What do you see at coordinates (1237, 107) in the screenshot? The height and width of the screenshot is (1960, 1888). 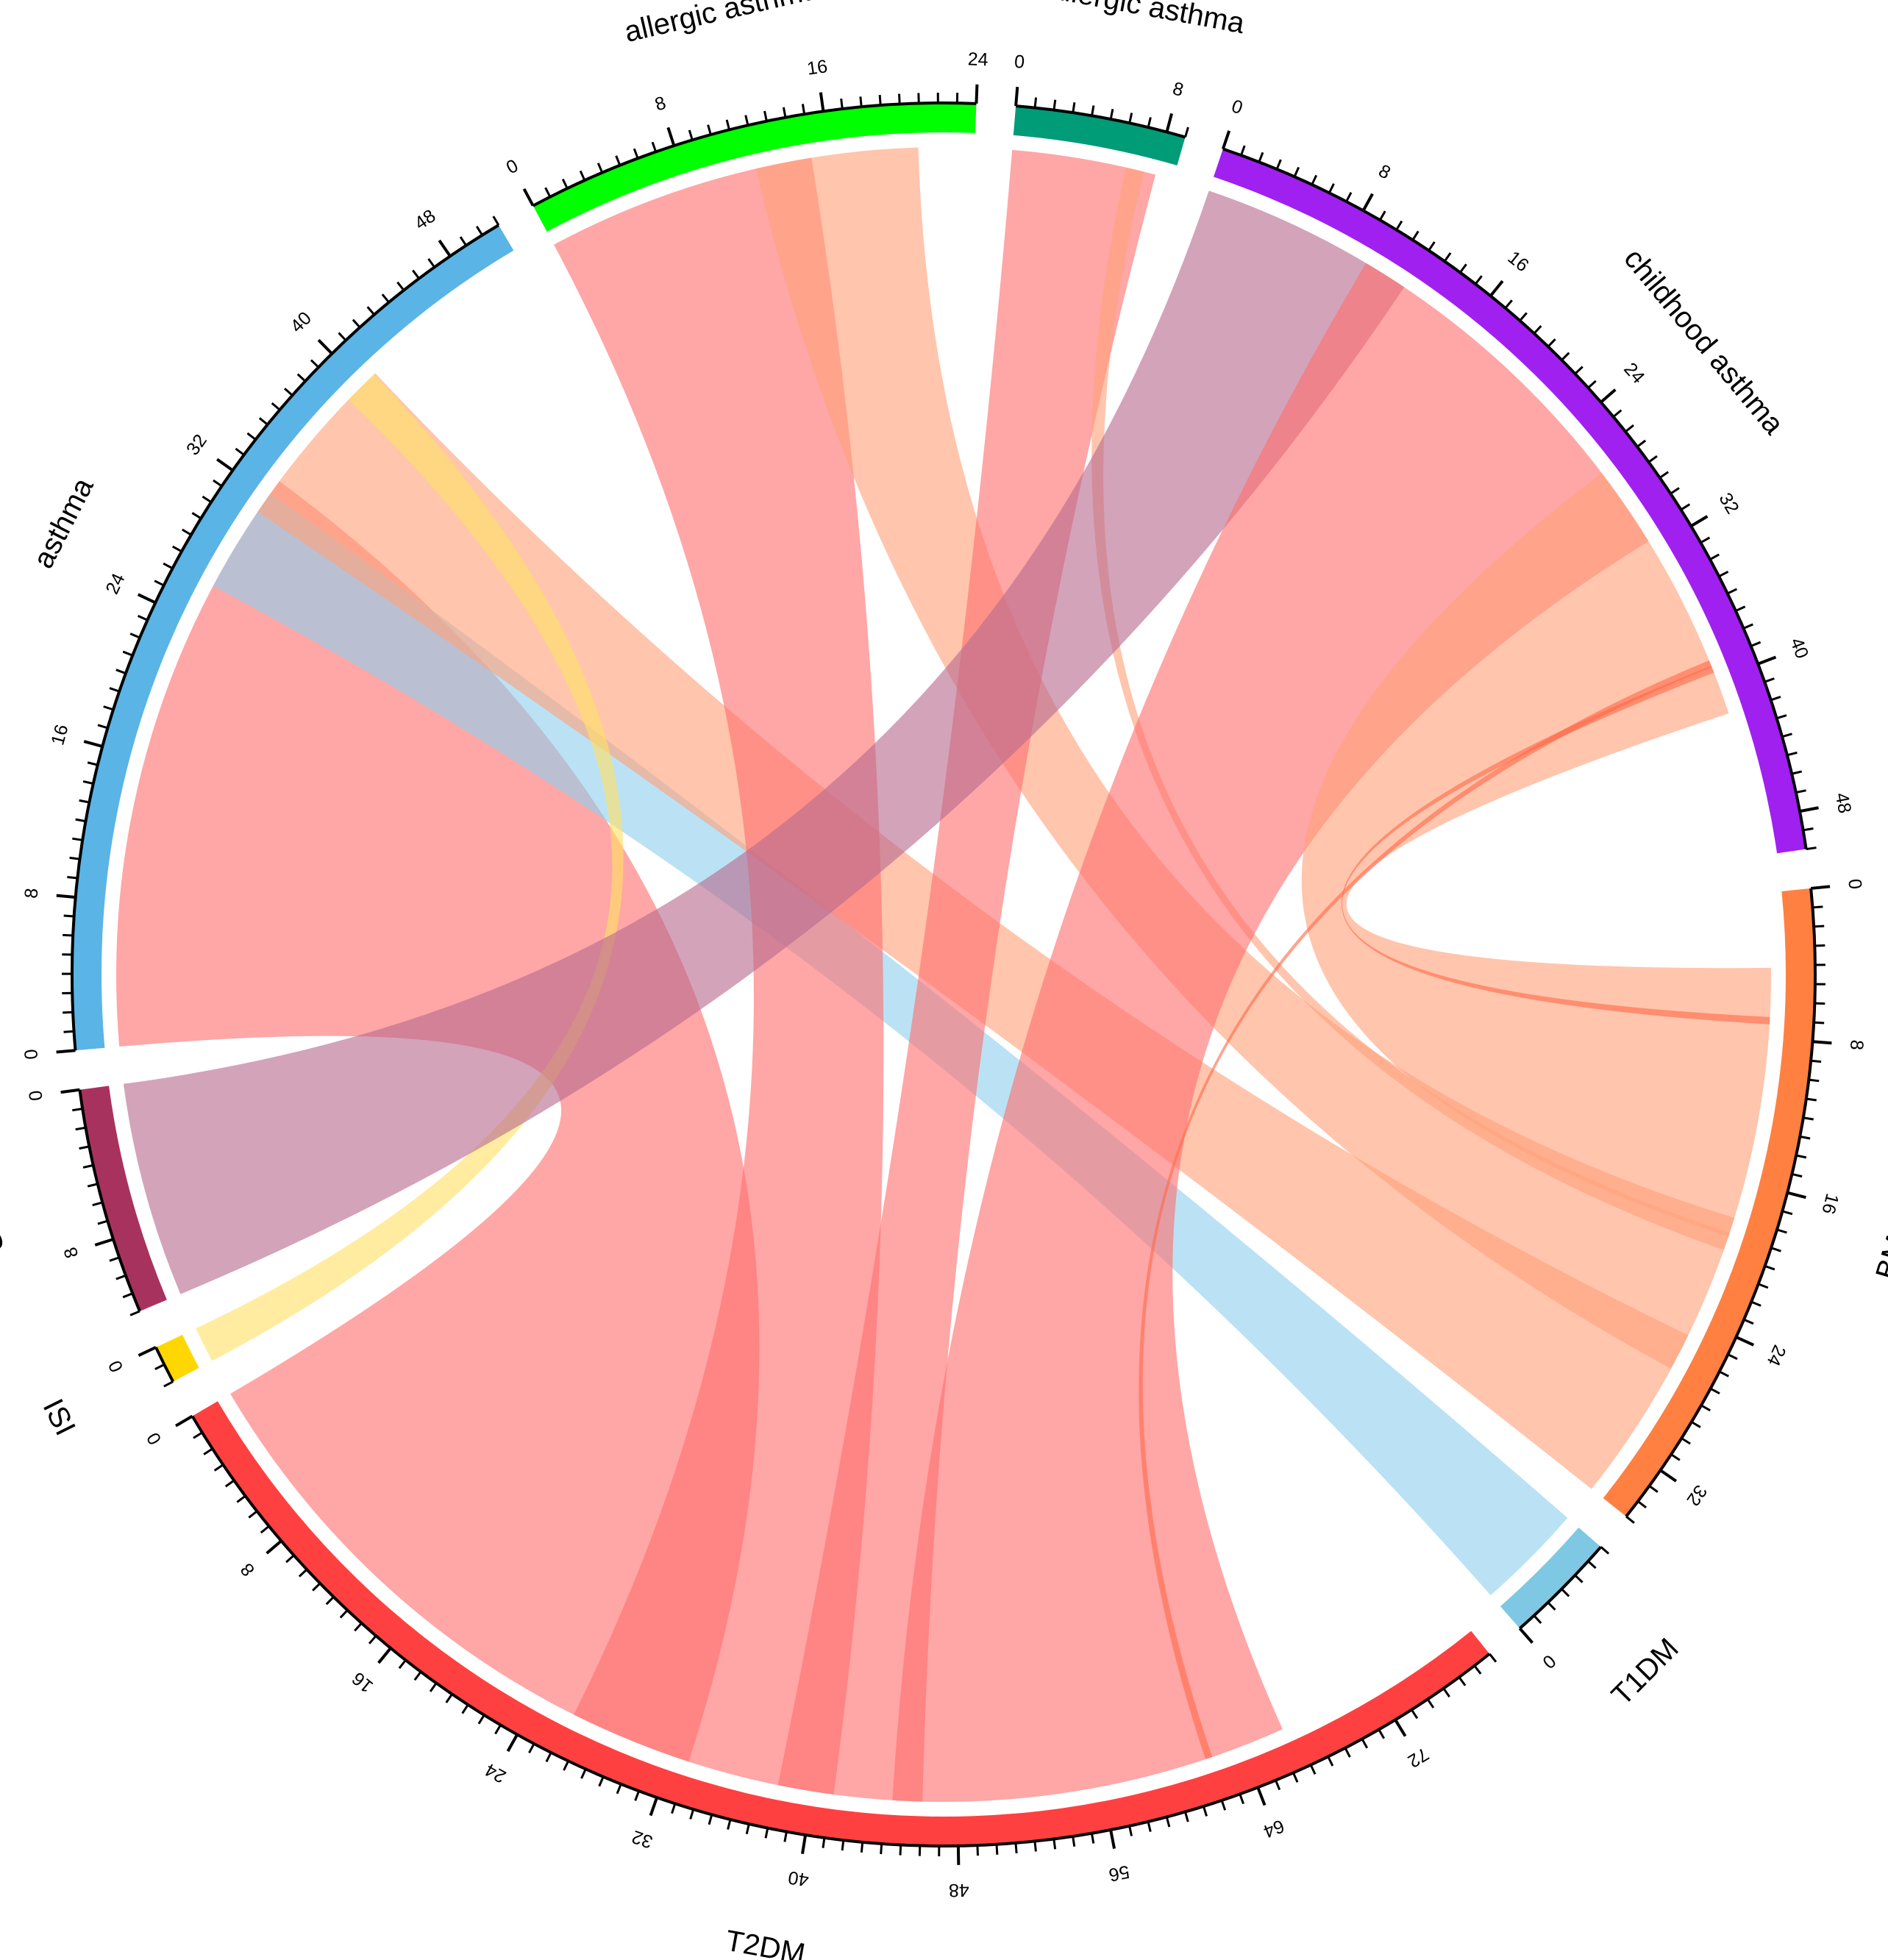 I see `tick-label-childhood-0: 0` at bounding box center [1237, 107].